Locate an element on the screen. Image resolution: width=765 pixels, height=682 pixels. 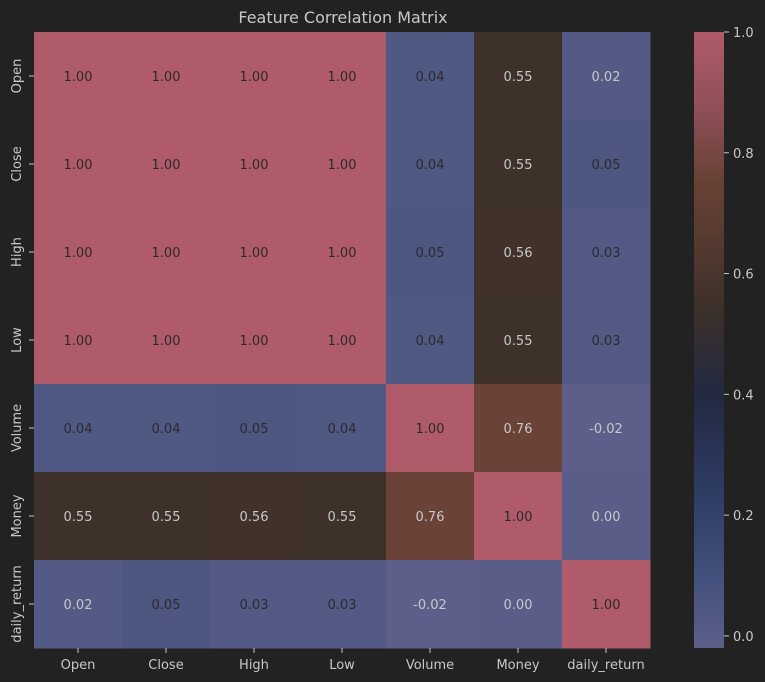
colorbar-ticks: 0.0 0.2 0.4 0.6 0.8 1.0 is located at coordinates (739, 335).